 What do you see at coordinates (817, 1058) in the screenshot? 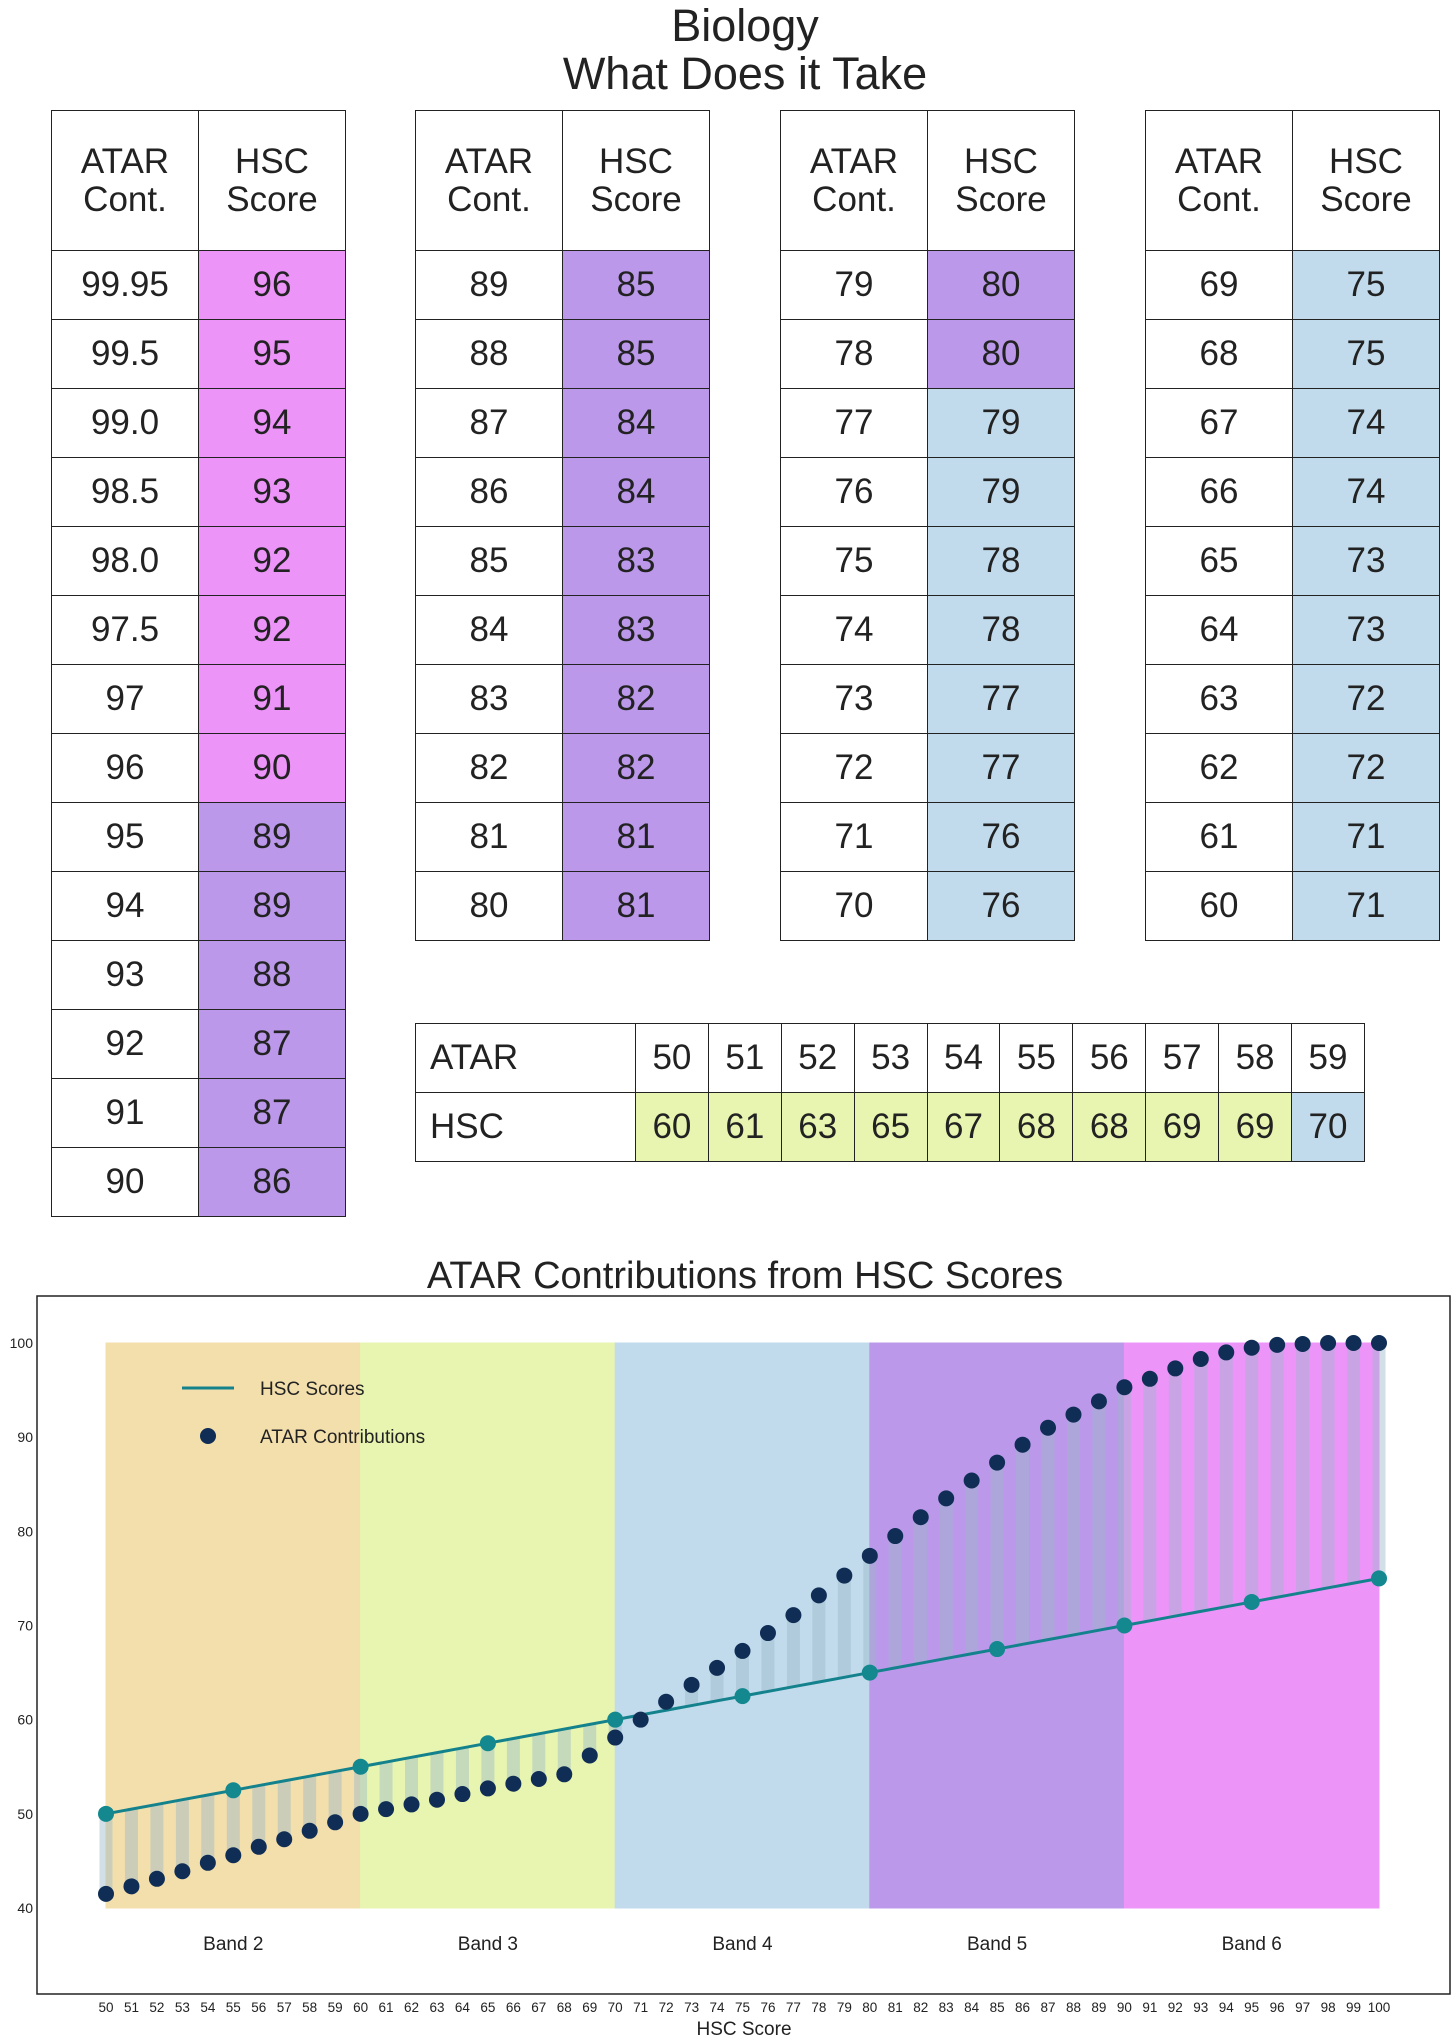
I see `atar-cell: 52` at bounding box center [817, 1058].